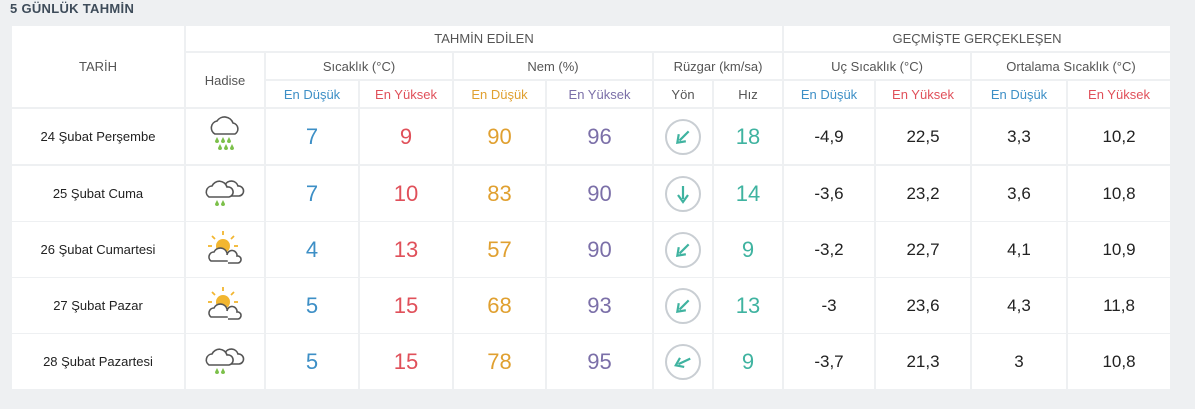  What do you see at coordinates (1019, 249) in the screenshot?
I see `average-min-cell: 4,1` at bounding box center [1019, 249].